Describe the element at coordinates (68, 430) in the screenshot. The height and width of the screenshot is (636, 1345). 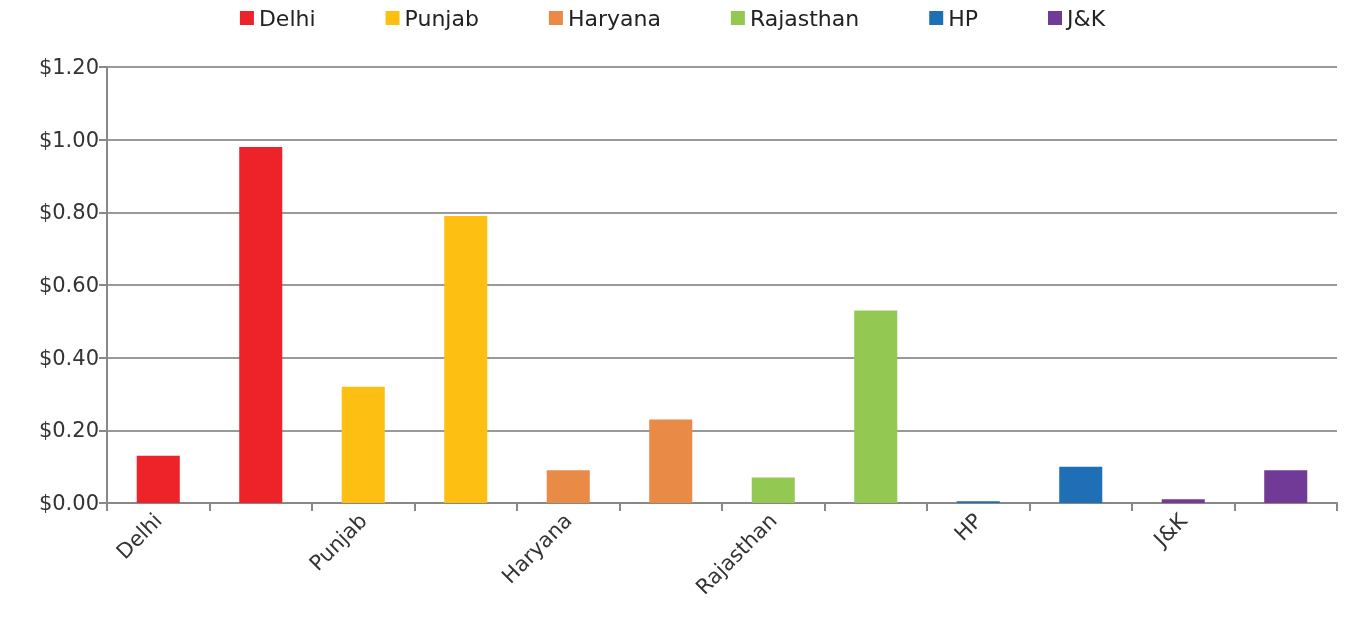
I see `y-tick-label: $0.20` at that location.